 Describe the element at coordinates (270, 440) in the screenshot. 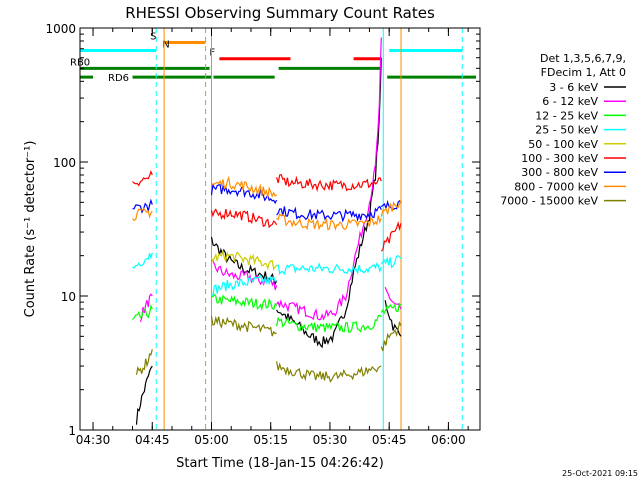

I see `x-tick-label: 05:15` at that location.